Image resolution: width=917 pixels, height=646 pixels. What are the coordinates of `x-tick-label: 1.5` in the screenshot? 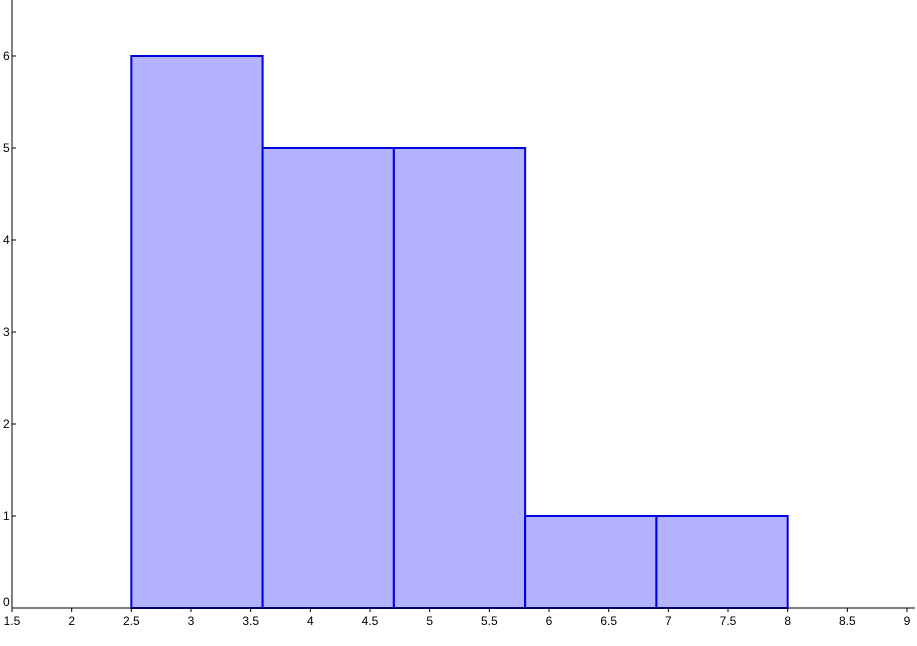 It's located at (12, 621).